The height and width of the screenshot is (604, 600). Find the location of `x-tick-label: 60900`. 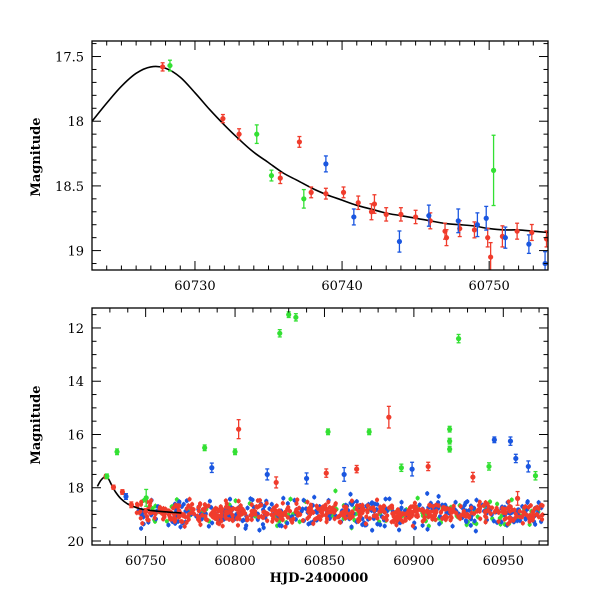

x-tick-label: 60900 is located at coordinates (413, 561).